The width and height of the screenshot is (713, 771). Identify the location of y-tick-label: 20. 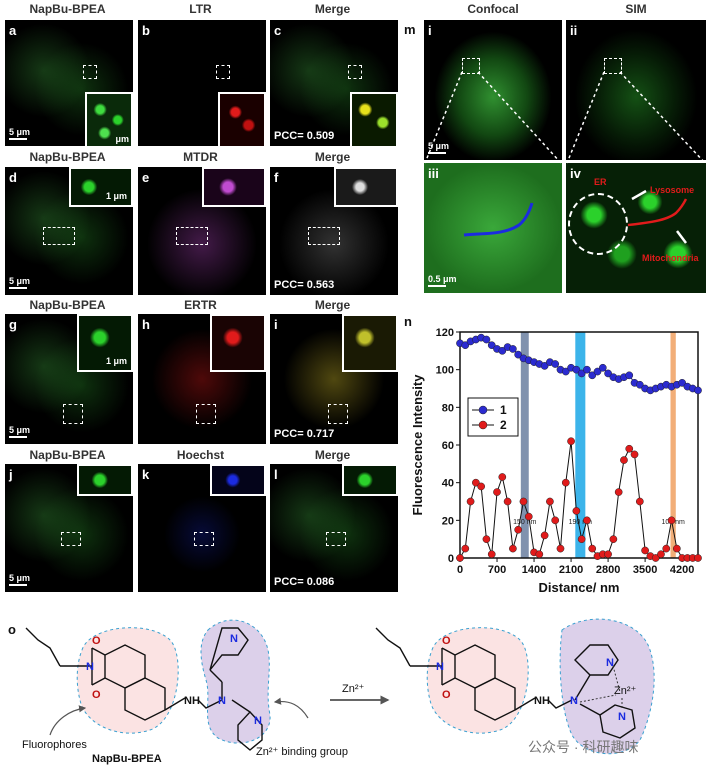
(448, 521).